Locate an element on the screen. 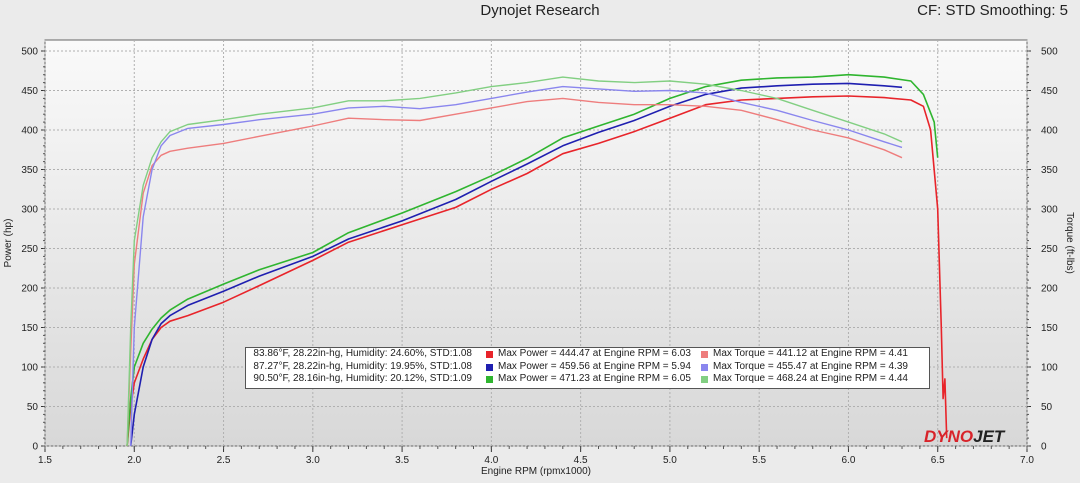 This screenshot has width=1080, height=483. x-tick-label: 5.0 is located at coordinates (670, 460).